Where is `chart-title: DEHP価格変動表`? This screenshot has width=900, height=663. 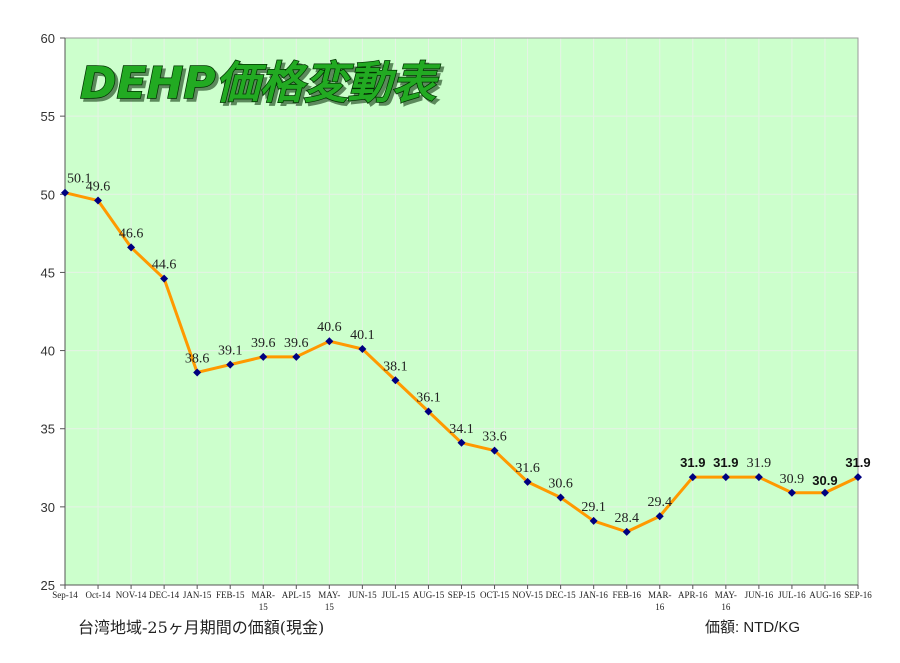
chart-title: DEHP価格変動表 is located at coordinates (260, 83).